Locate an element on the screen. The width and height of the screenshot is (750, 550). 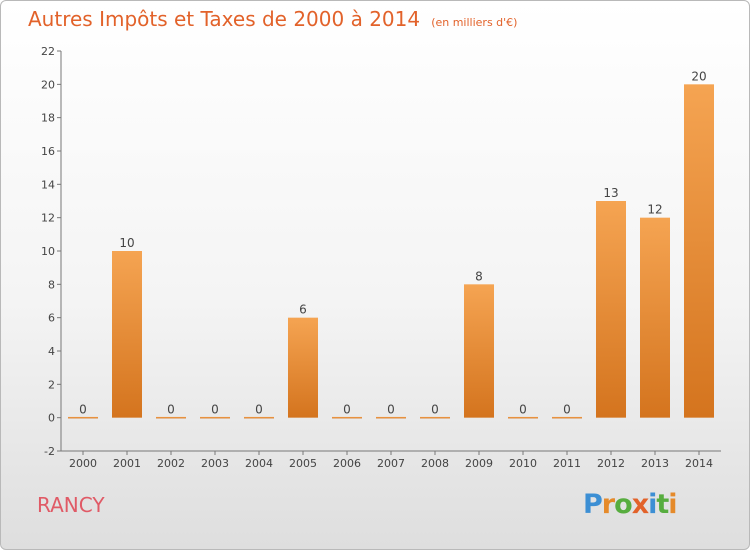
x-tick-label: 2002 is located at coordinates (171, 463).